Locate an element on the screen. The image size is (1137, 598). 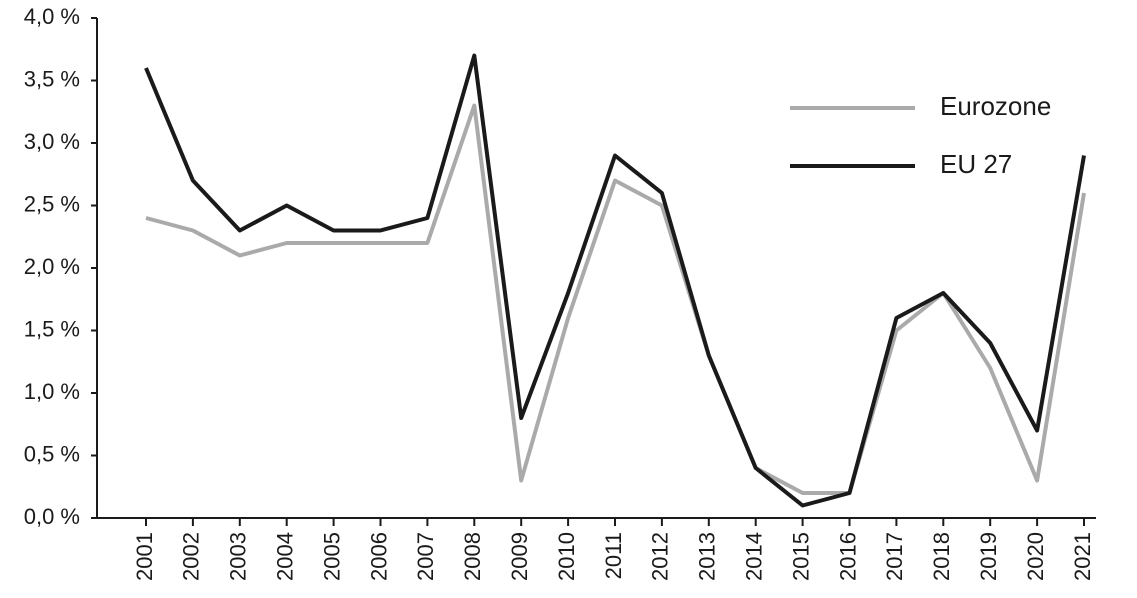
y-tick-label: 0,5 % is located at coordinates (52, 453).